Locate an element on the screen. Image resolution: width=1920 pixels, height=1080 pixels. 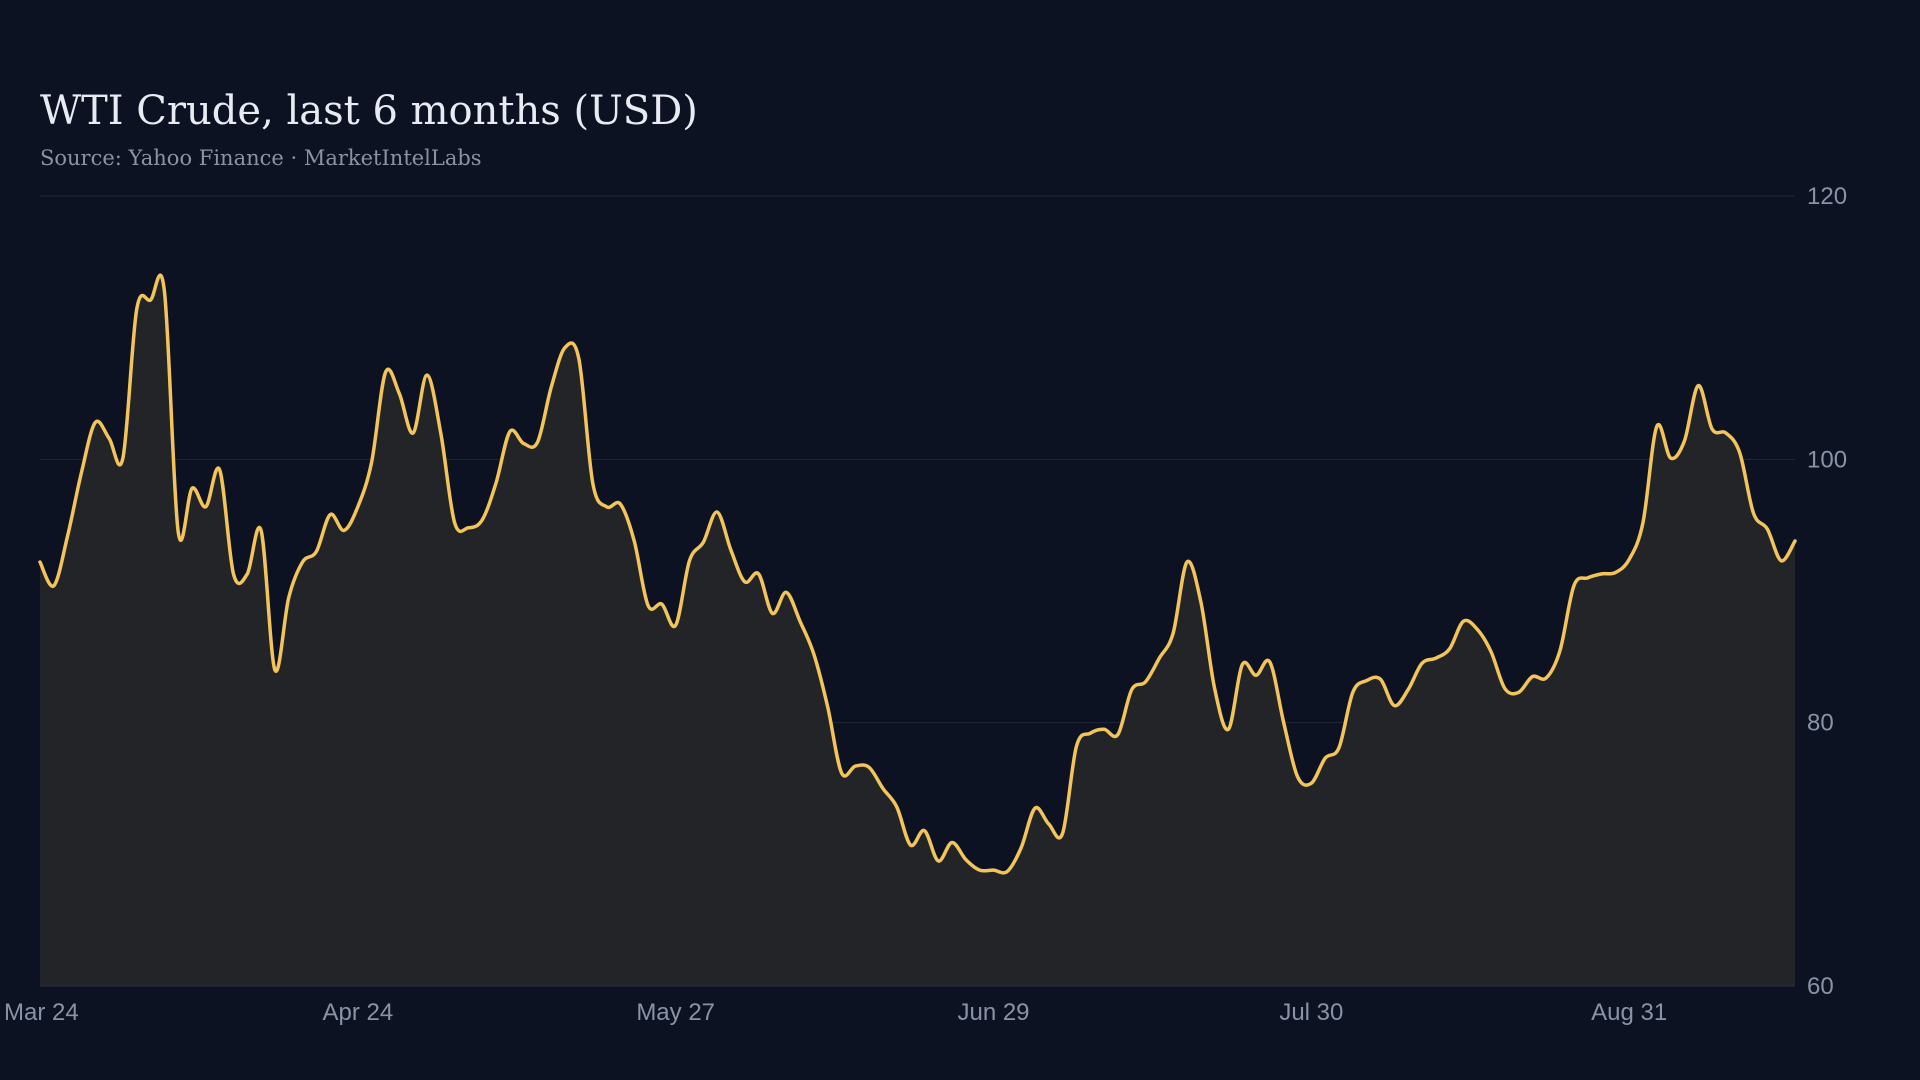
x-tick-label-apr-24: Apr 24 is located at coordinates (357, 1012).